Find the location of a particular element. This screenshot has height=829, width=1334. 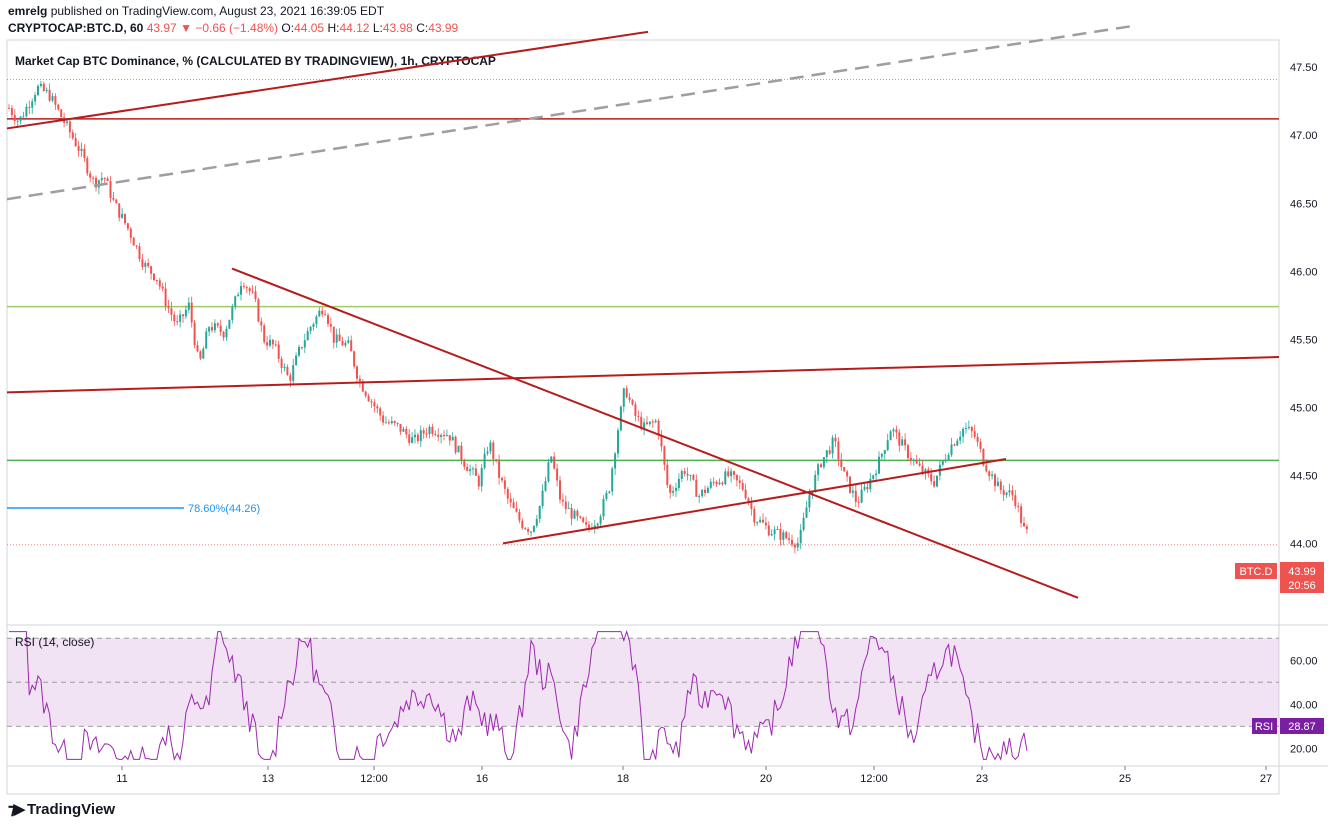

rsi-tag-value-bg is located at coordinates (1302, 726).